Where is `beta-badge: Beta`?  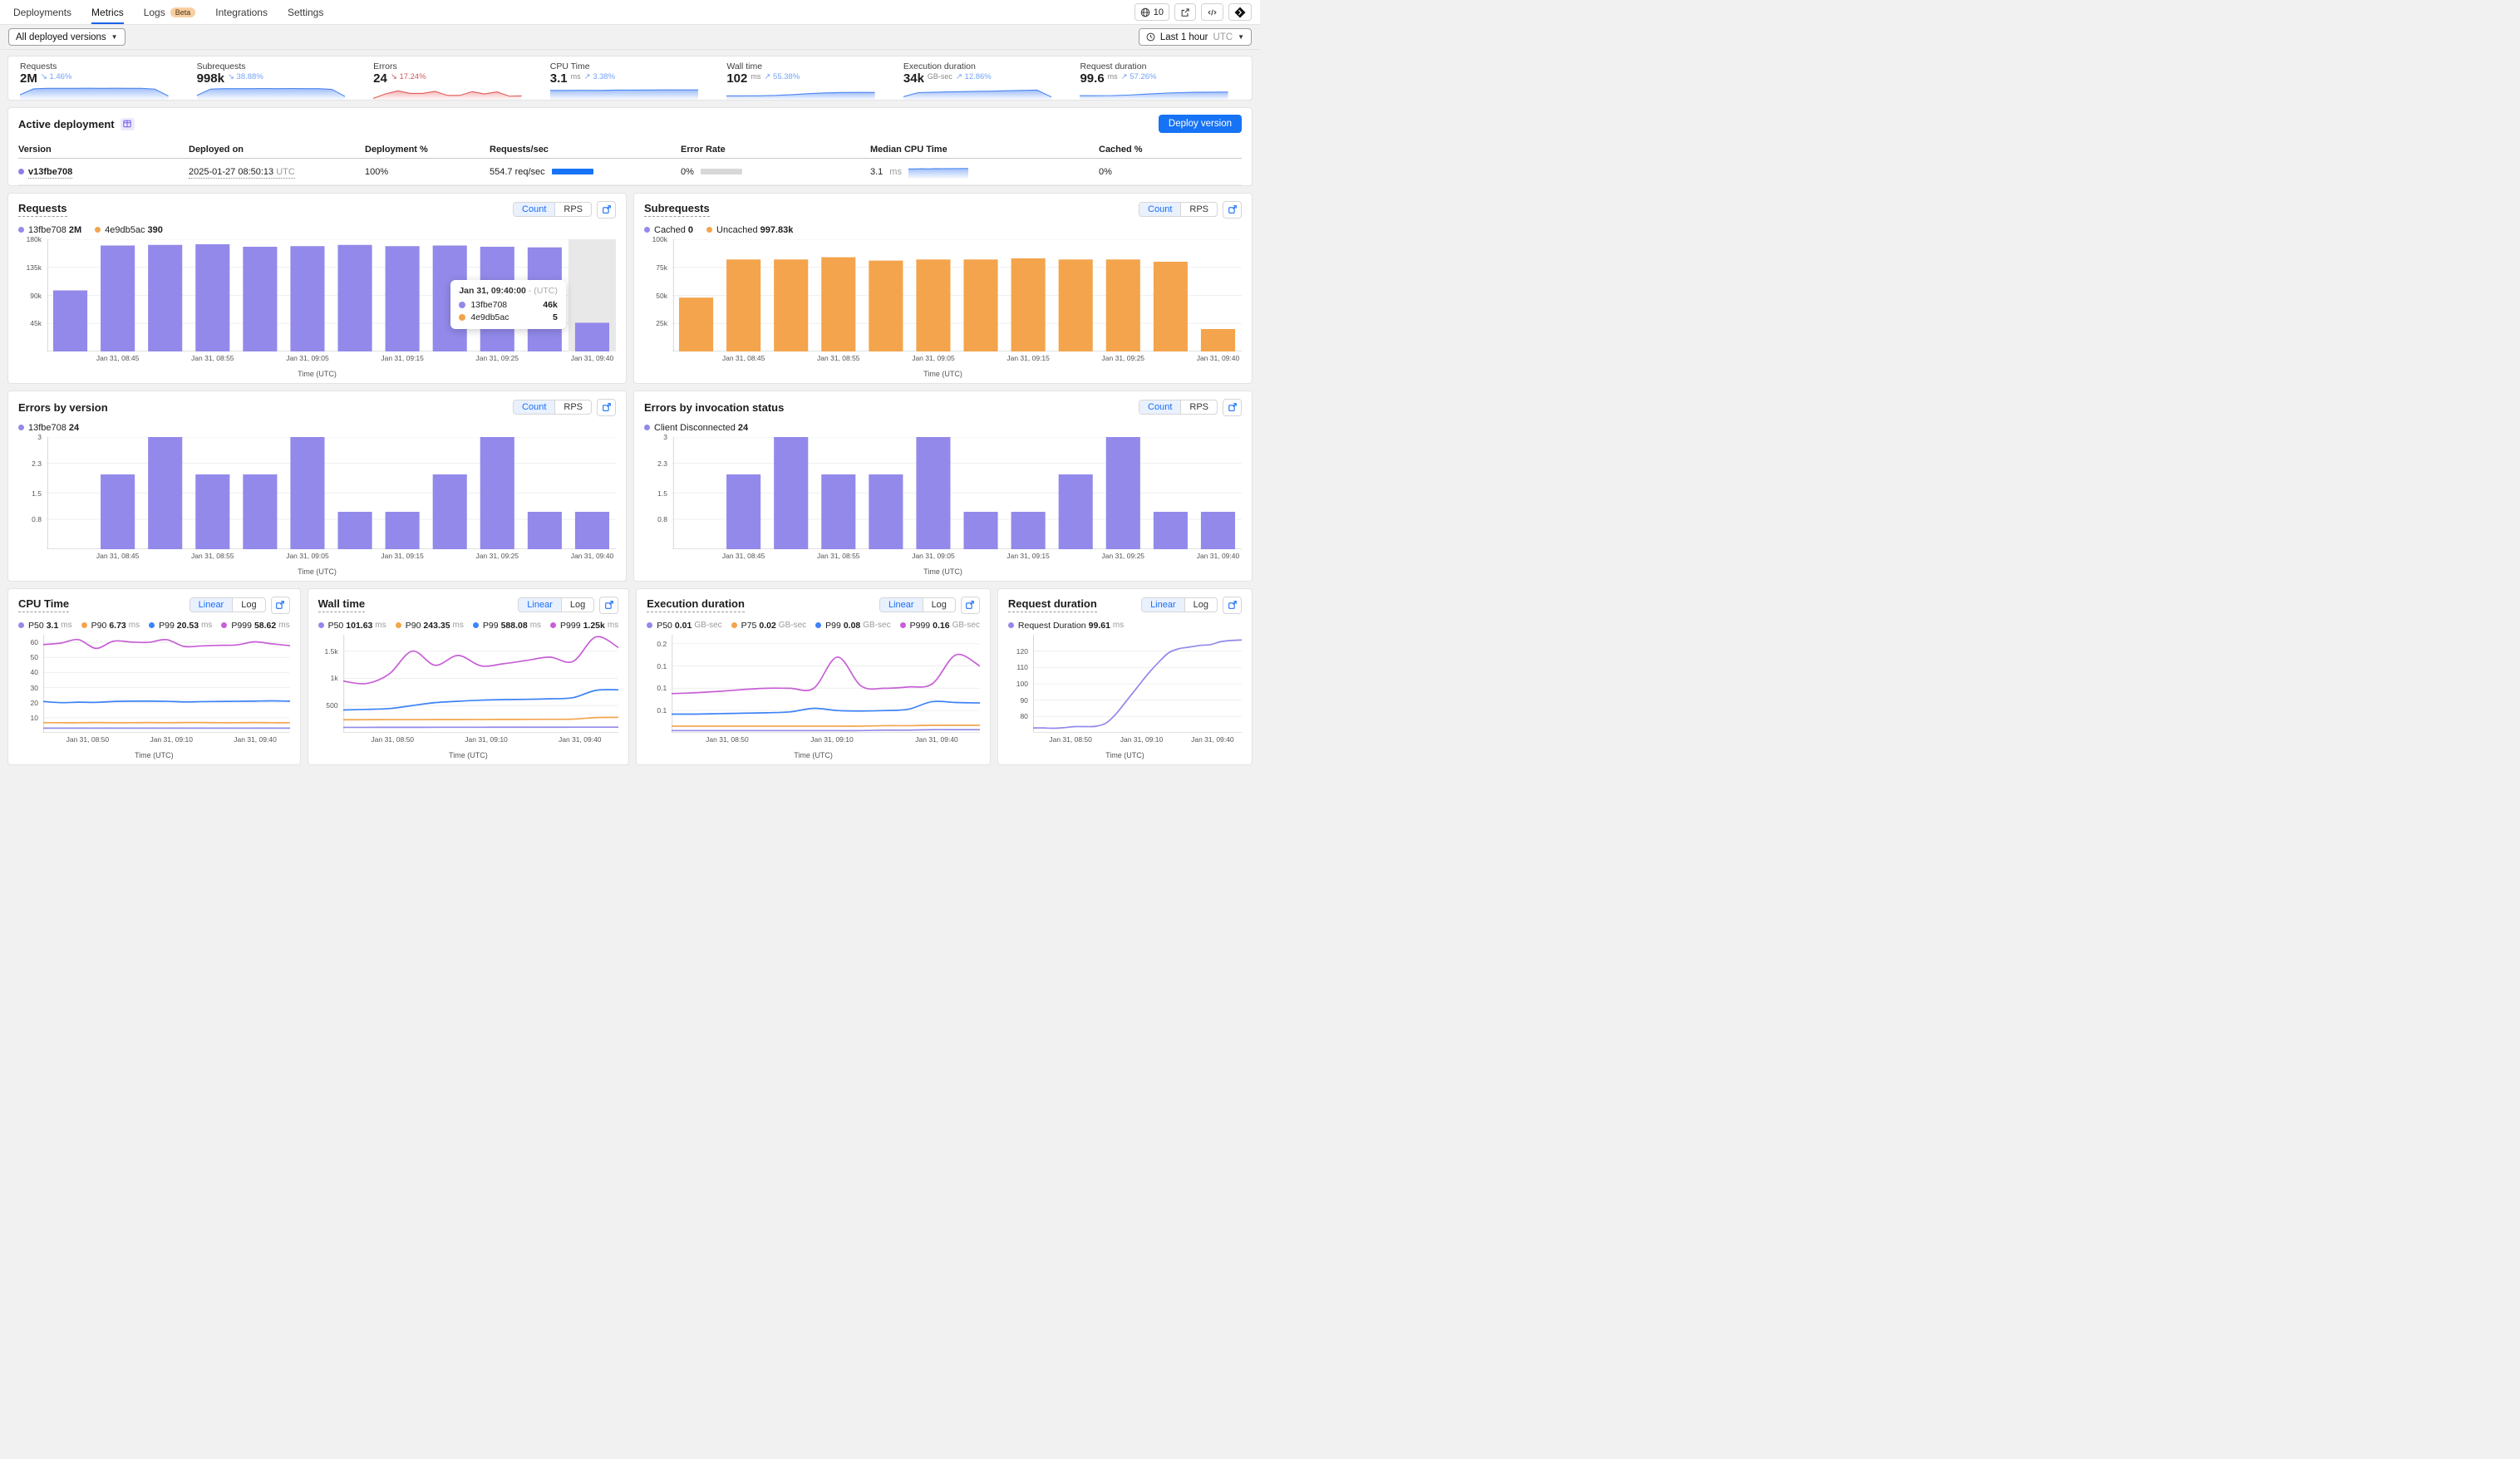
beta-badge: Beta is located at coordinates (183, 12).